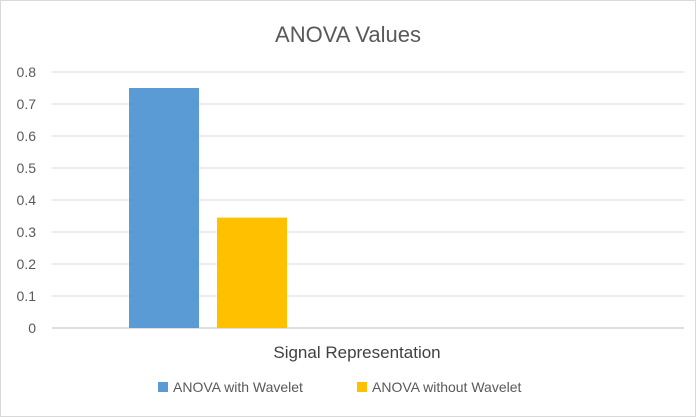  What do you see at coordinates (27, 296) in the screenshot?
I see `y-tick-label: 0.1` at bounding box center [27, 296].